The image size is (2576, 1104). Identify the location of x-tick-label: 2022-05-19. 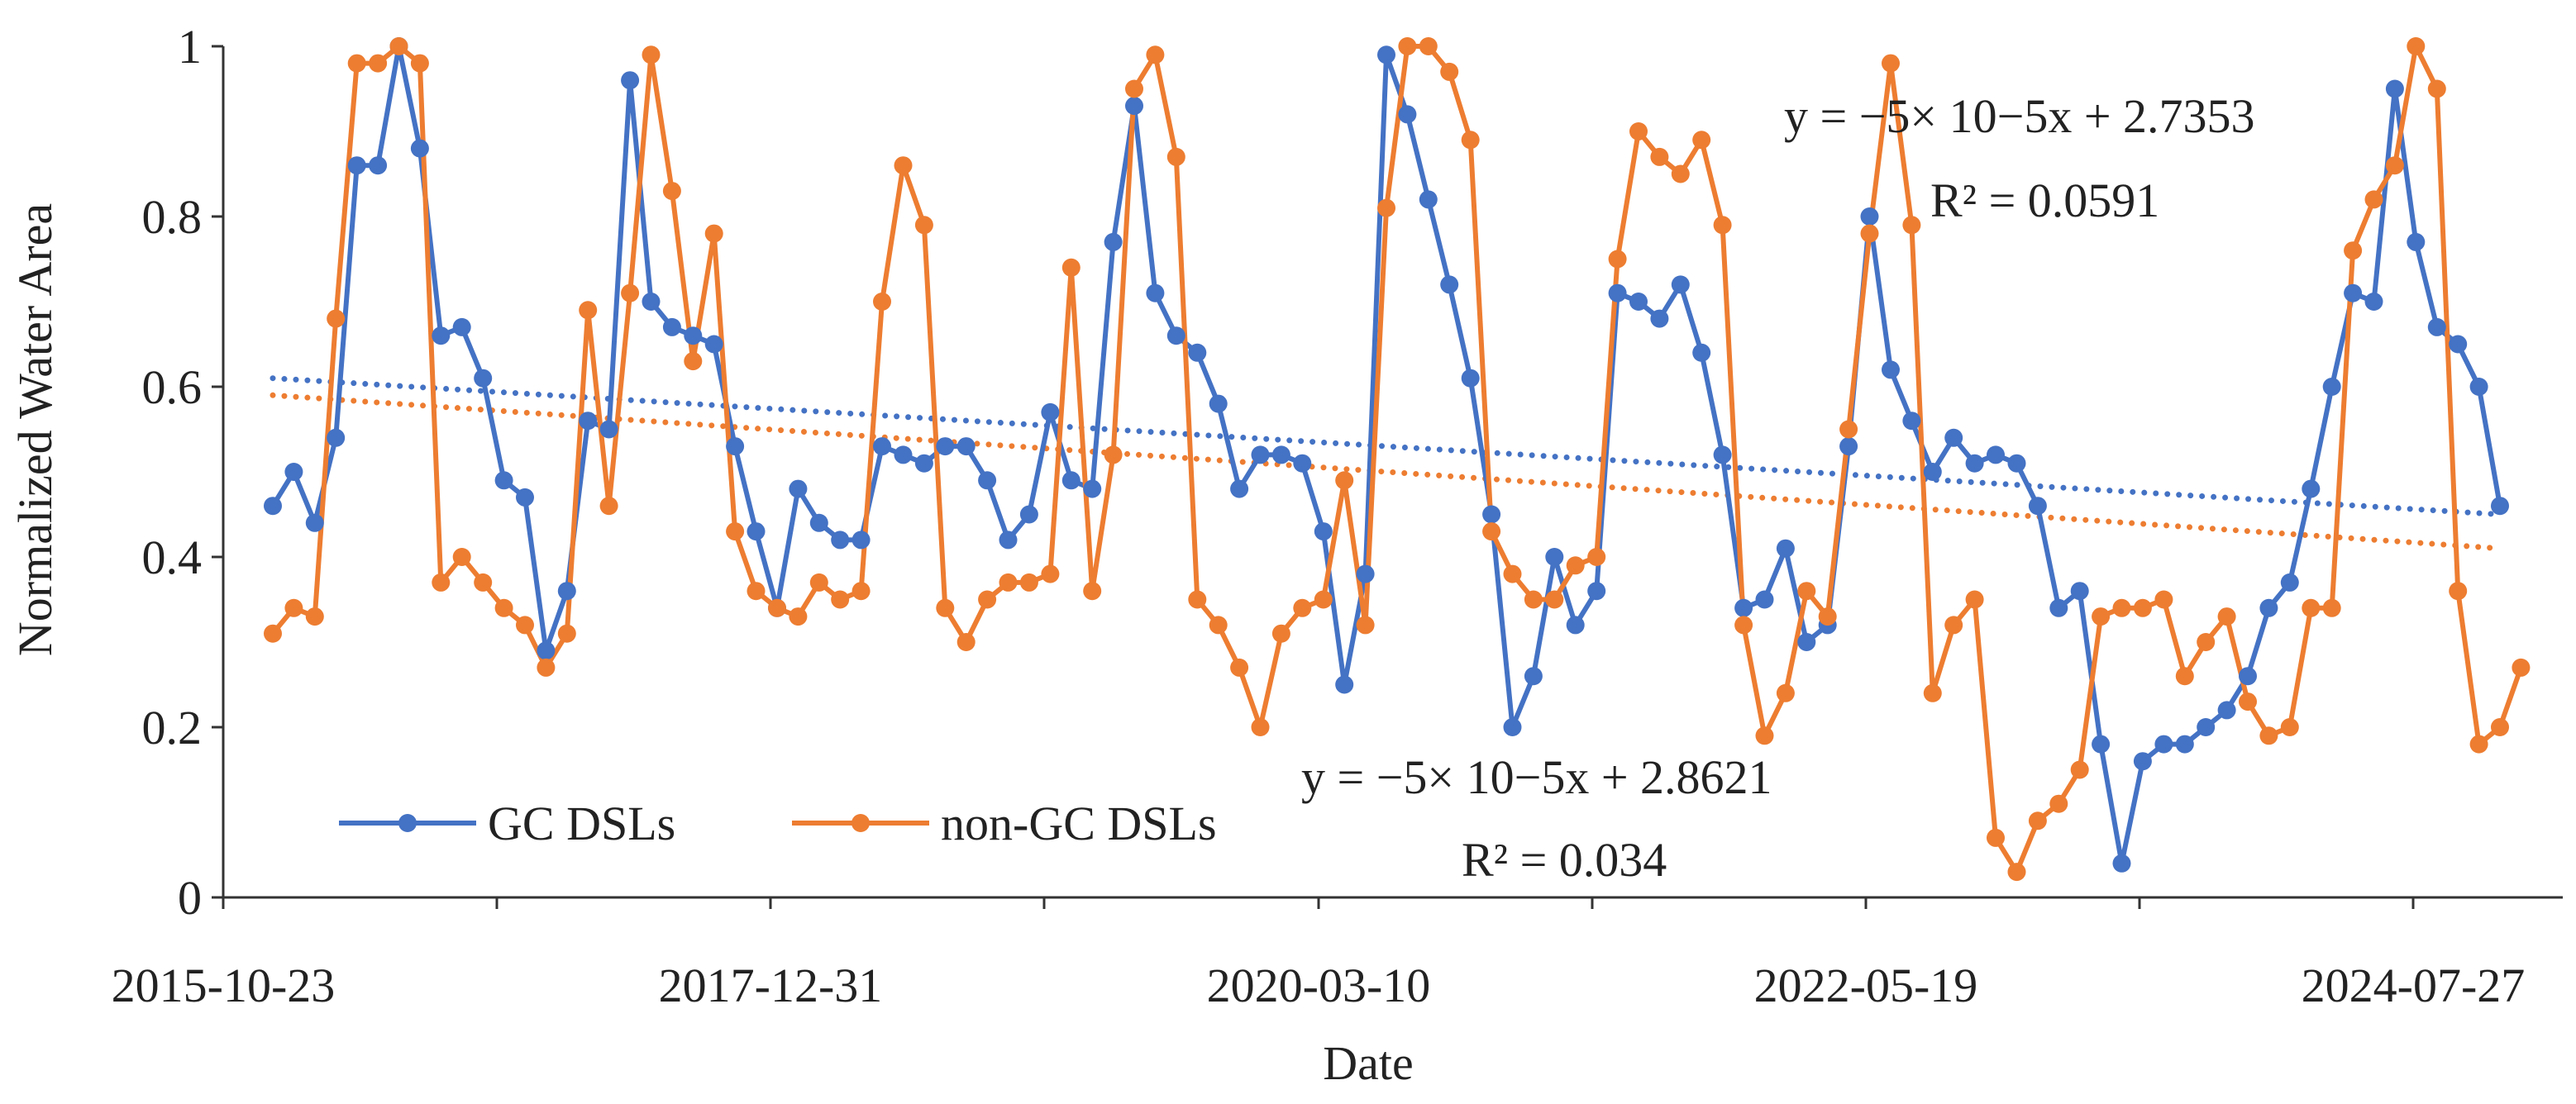
(1866, 985).